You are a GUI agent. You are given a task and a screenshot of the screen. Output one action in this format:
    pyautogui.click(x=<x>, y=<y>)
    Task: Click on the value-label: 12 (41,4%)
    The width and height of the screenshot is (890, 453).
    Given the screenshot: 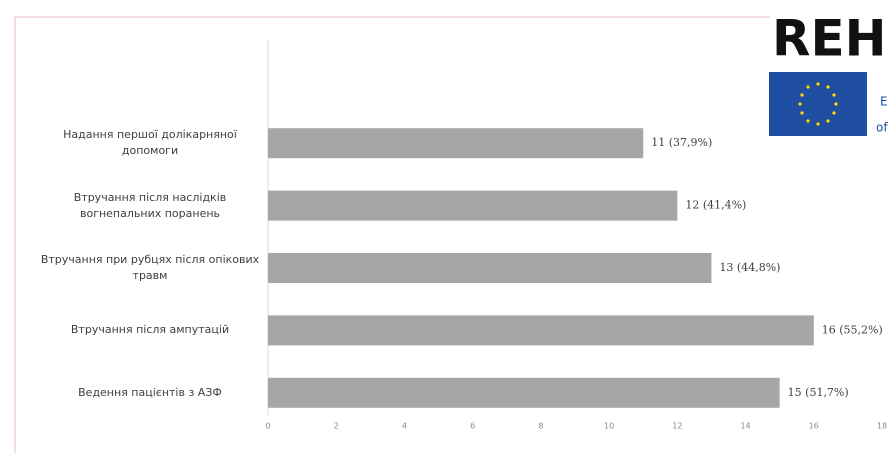 What is the action you would take?
    pyautogui.click(x=715, y=205)
    